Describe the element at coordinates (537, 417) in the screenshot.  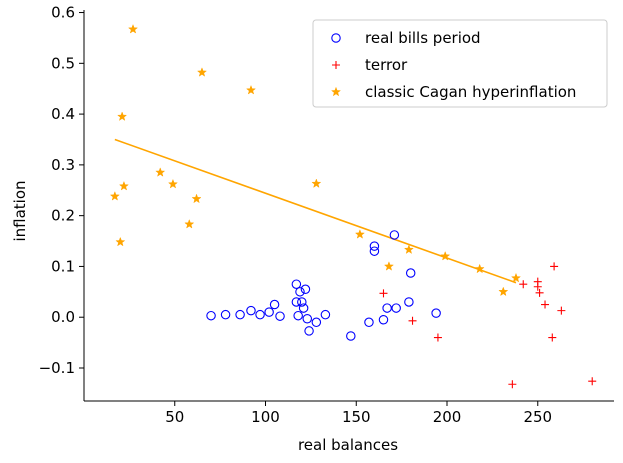
I see `x-tick-label: 250` at that location.